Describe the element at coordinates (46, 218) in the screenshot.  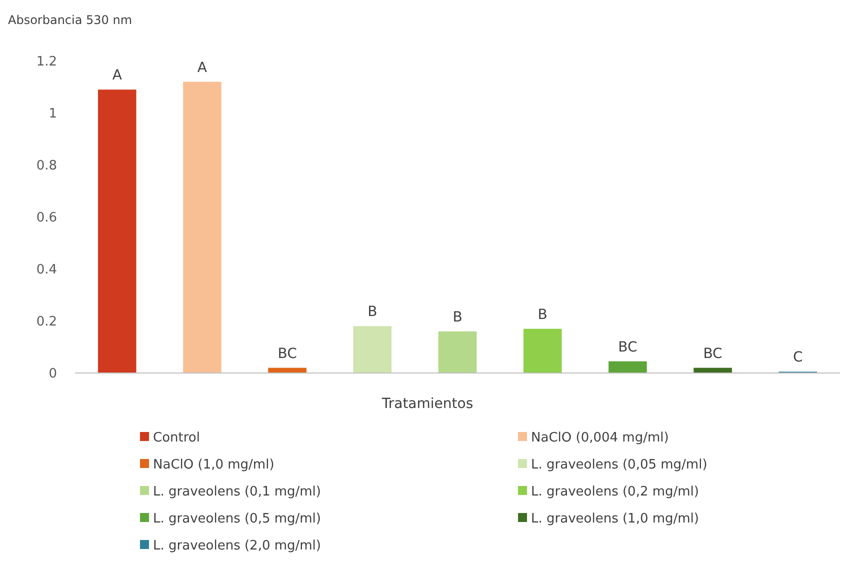
I see `y-tick-label: 0.6` at that location.